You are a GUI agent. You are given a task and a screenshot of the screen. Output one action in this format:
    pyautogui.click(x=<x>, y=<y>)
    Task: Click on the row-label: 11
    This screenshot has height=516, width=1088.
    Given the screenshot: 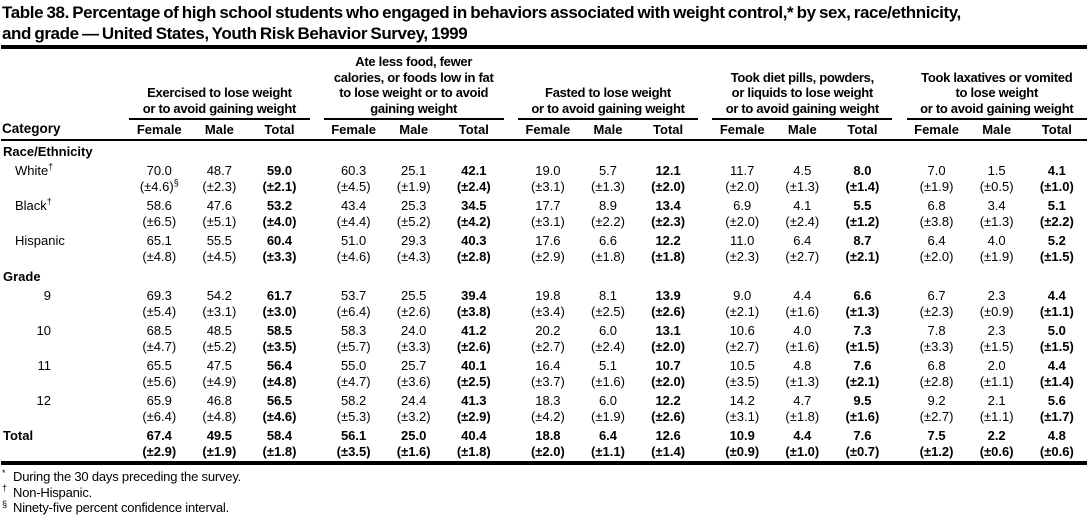 What is the action you would take?
    pyautogui.click(x=44, y=365)
    